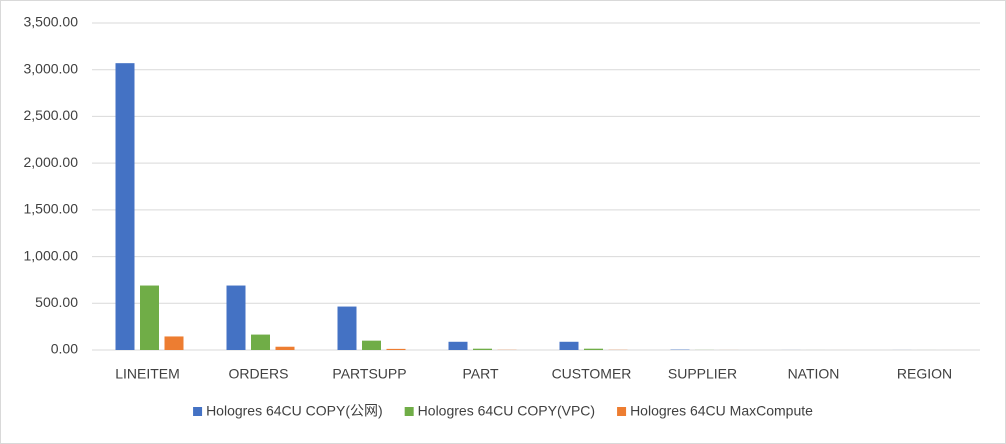 The image size is (1006, 444). What do you see at coordinates (702, 374) in the screenshot?
I see `x-tick-label: SUPPLIER` at bounding box center [702, 374].